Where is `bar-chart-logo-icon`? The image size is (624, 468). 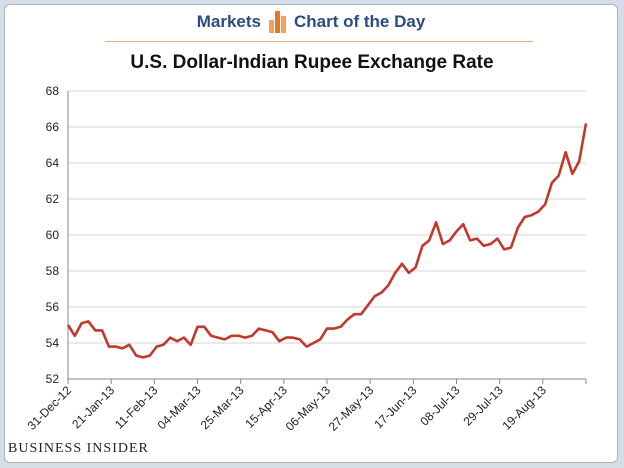
bar-chart-logo-icon is located at coordinates (277, 22).